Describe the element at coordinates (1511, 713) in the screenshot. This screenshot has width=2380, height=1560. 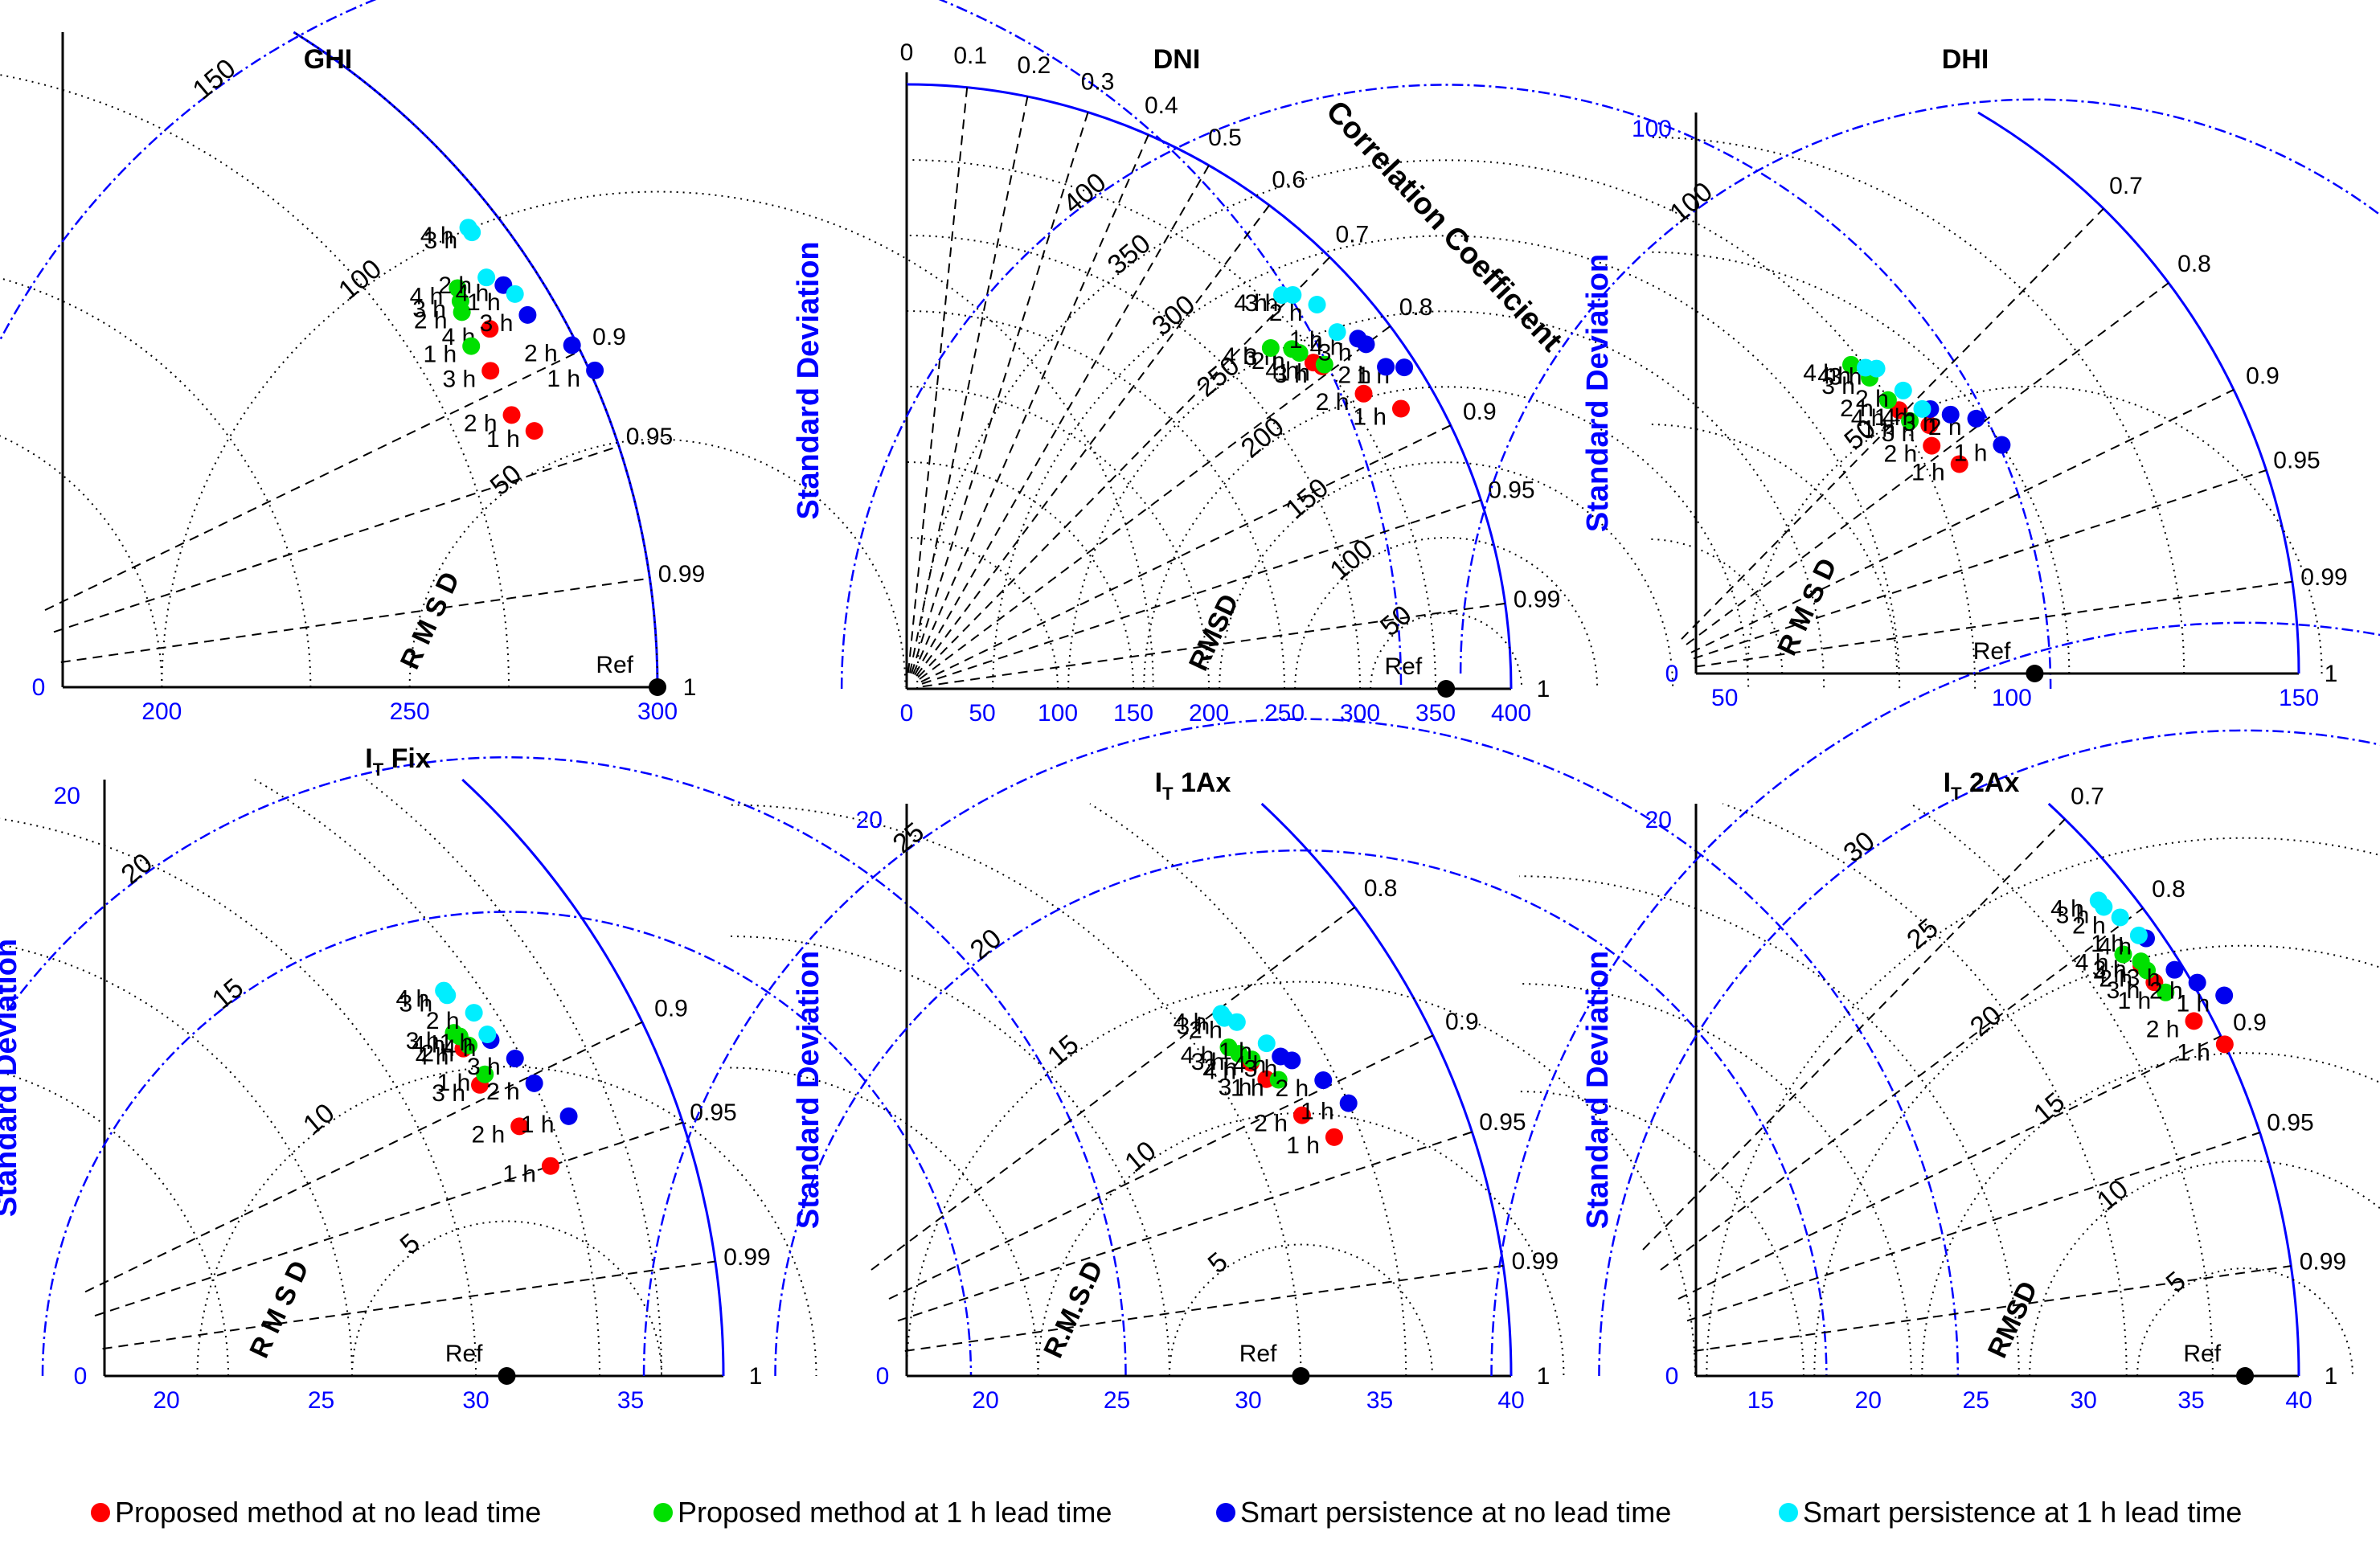
I see `std-tick-label: 400` at that location.